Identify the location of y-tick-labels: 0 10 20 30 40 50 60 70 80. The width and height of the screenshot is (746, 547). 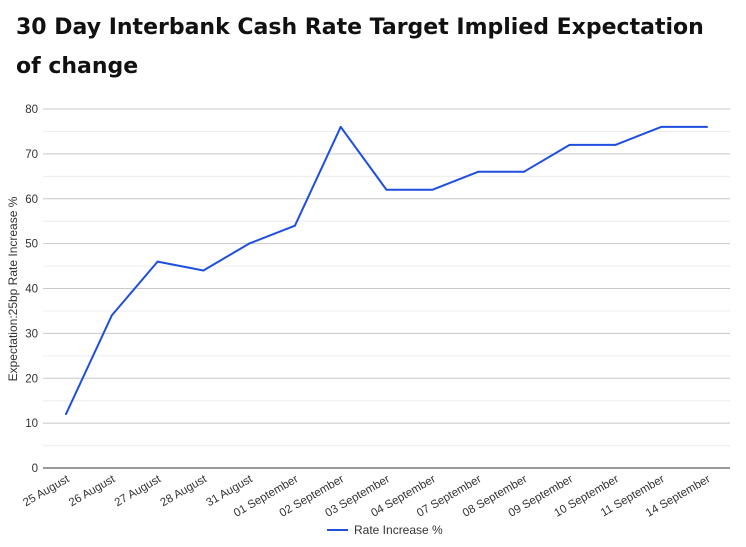
(31, 289).